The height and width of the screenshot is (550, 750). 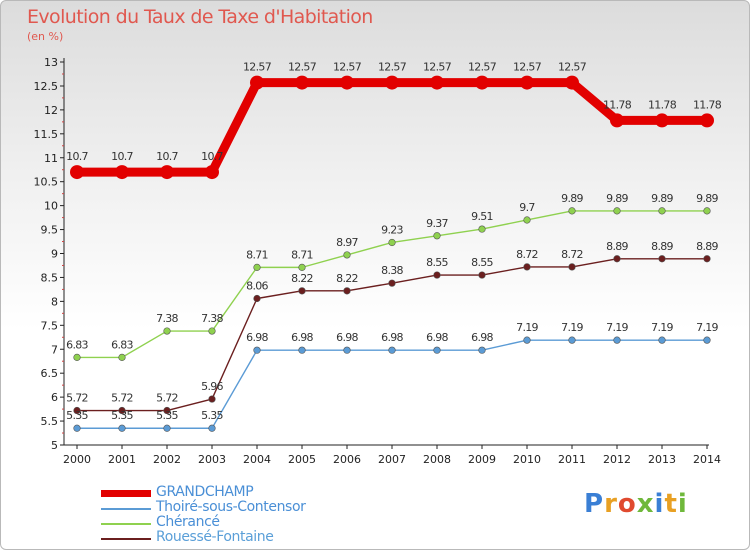 I want to click on y-tick-label: 8.5, so click(x=50, y=277).